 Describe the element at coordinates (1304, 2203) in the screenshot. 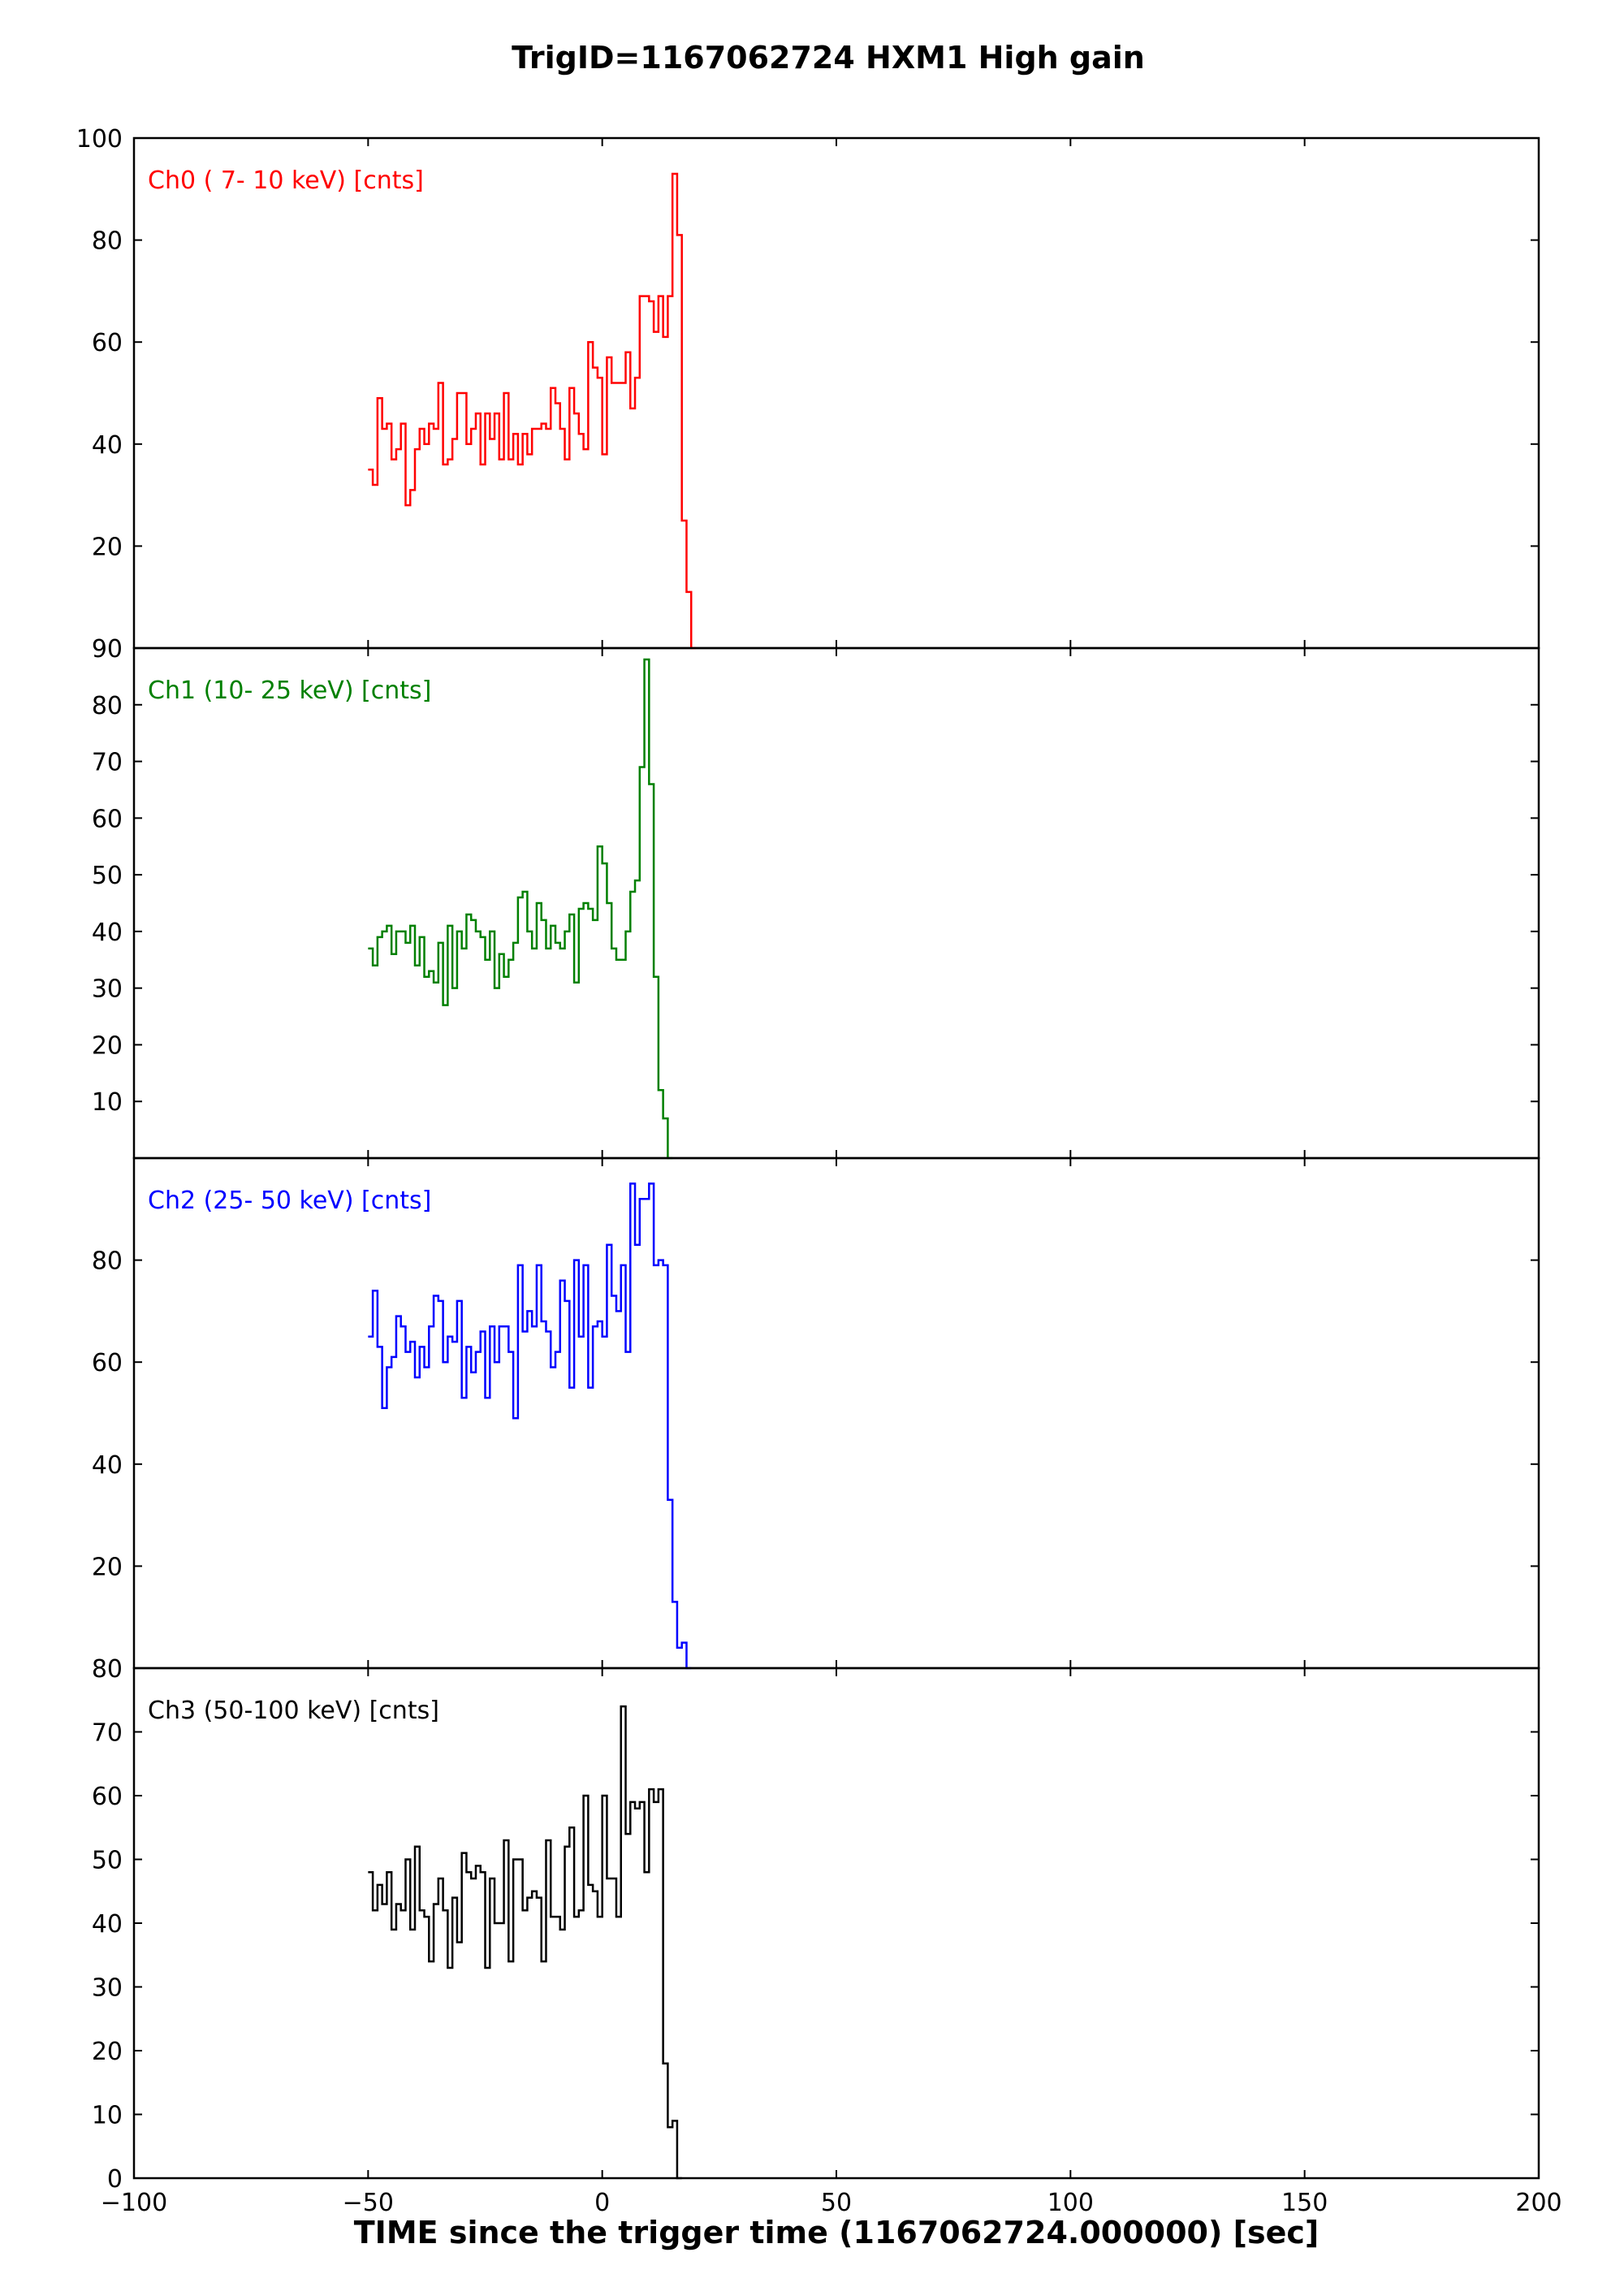

I see `x-tick-label: 150` at that location.